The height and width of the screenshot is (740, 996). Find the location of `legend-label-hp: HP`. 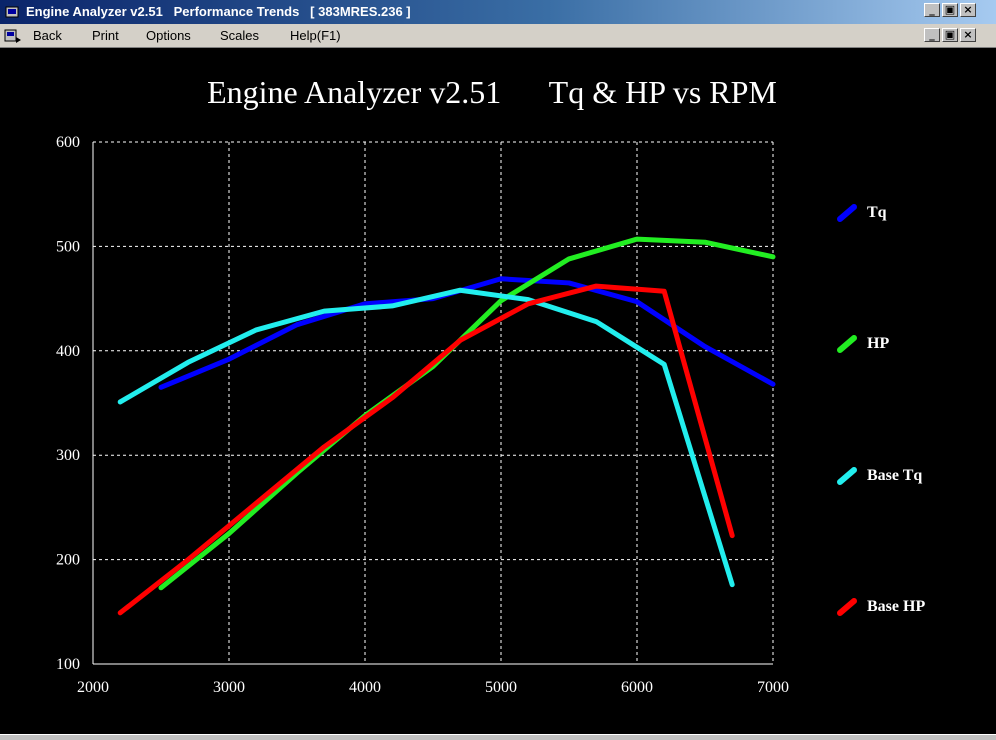

legend-label-hp: HP is located at coordinates (878, 343).